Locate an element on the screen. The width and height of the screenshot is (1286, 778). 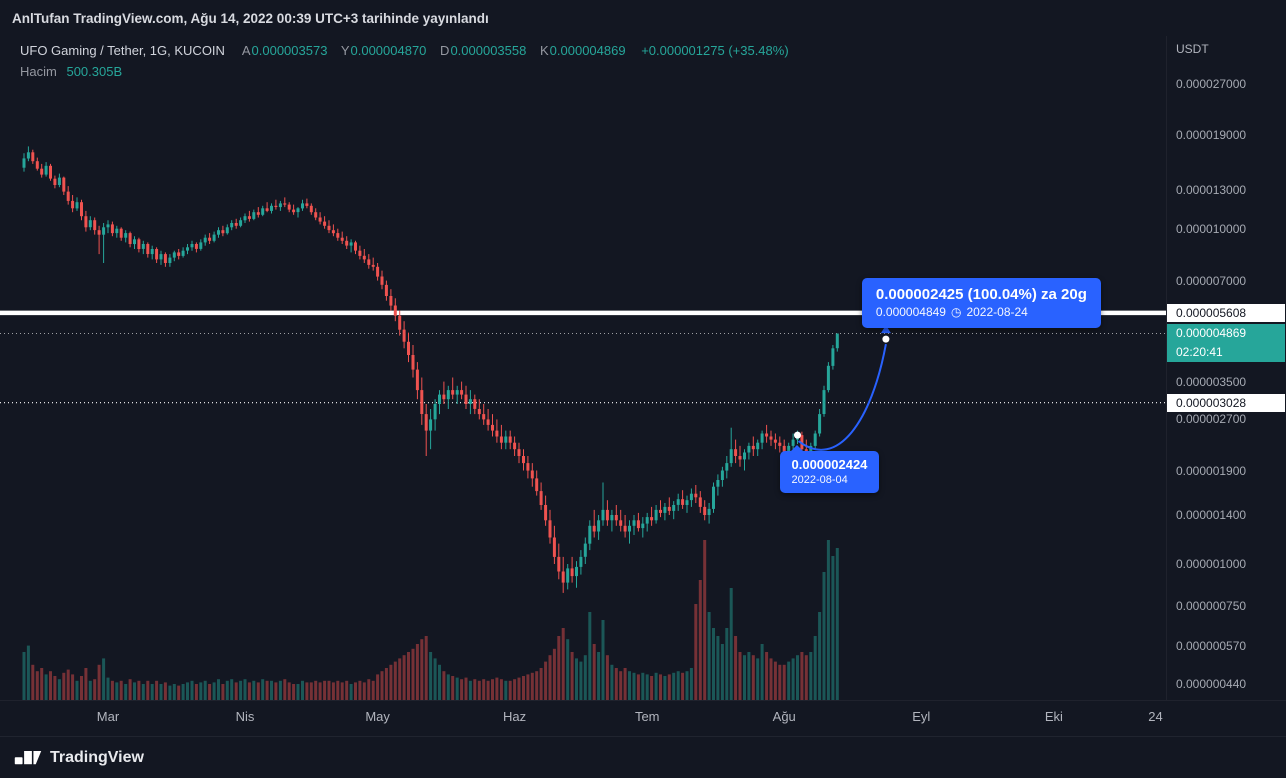
projection-price: 0.000004849 is located at coordinates (910, 312).